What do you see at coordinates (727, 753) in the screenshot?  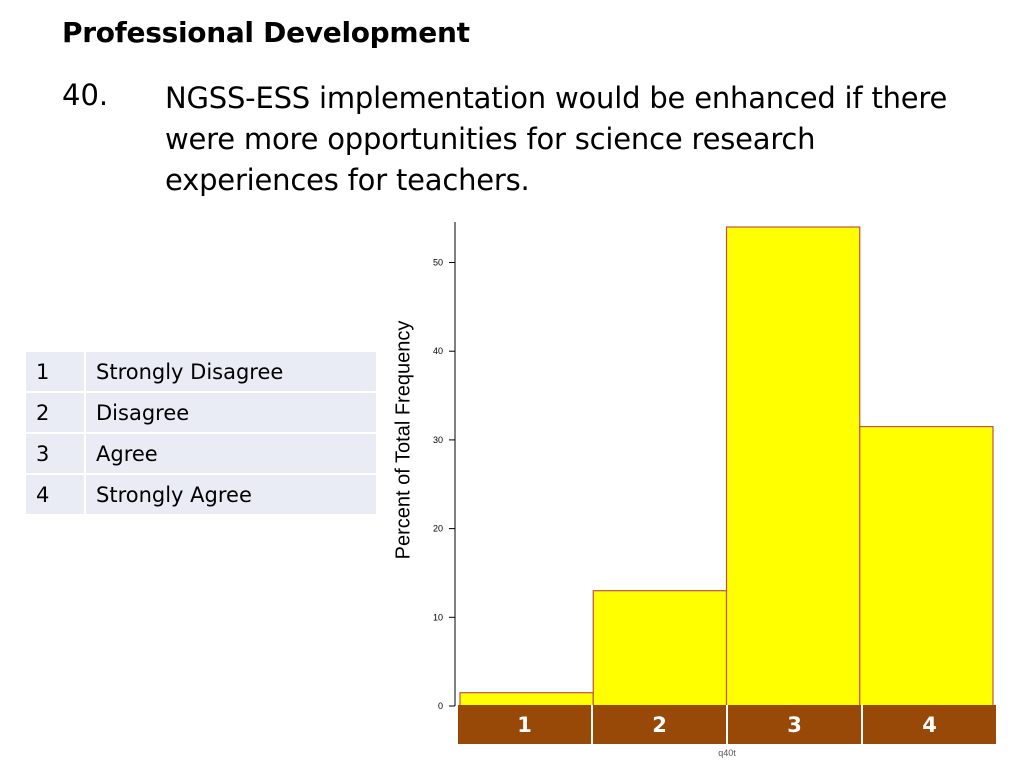 I see `x-axis-label: q40t` at bounding box center [727, 753].